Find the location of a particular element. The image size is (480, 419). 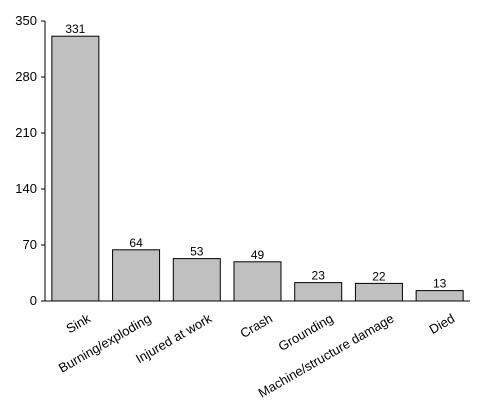

bar-died is located at coordinates (439, 296).